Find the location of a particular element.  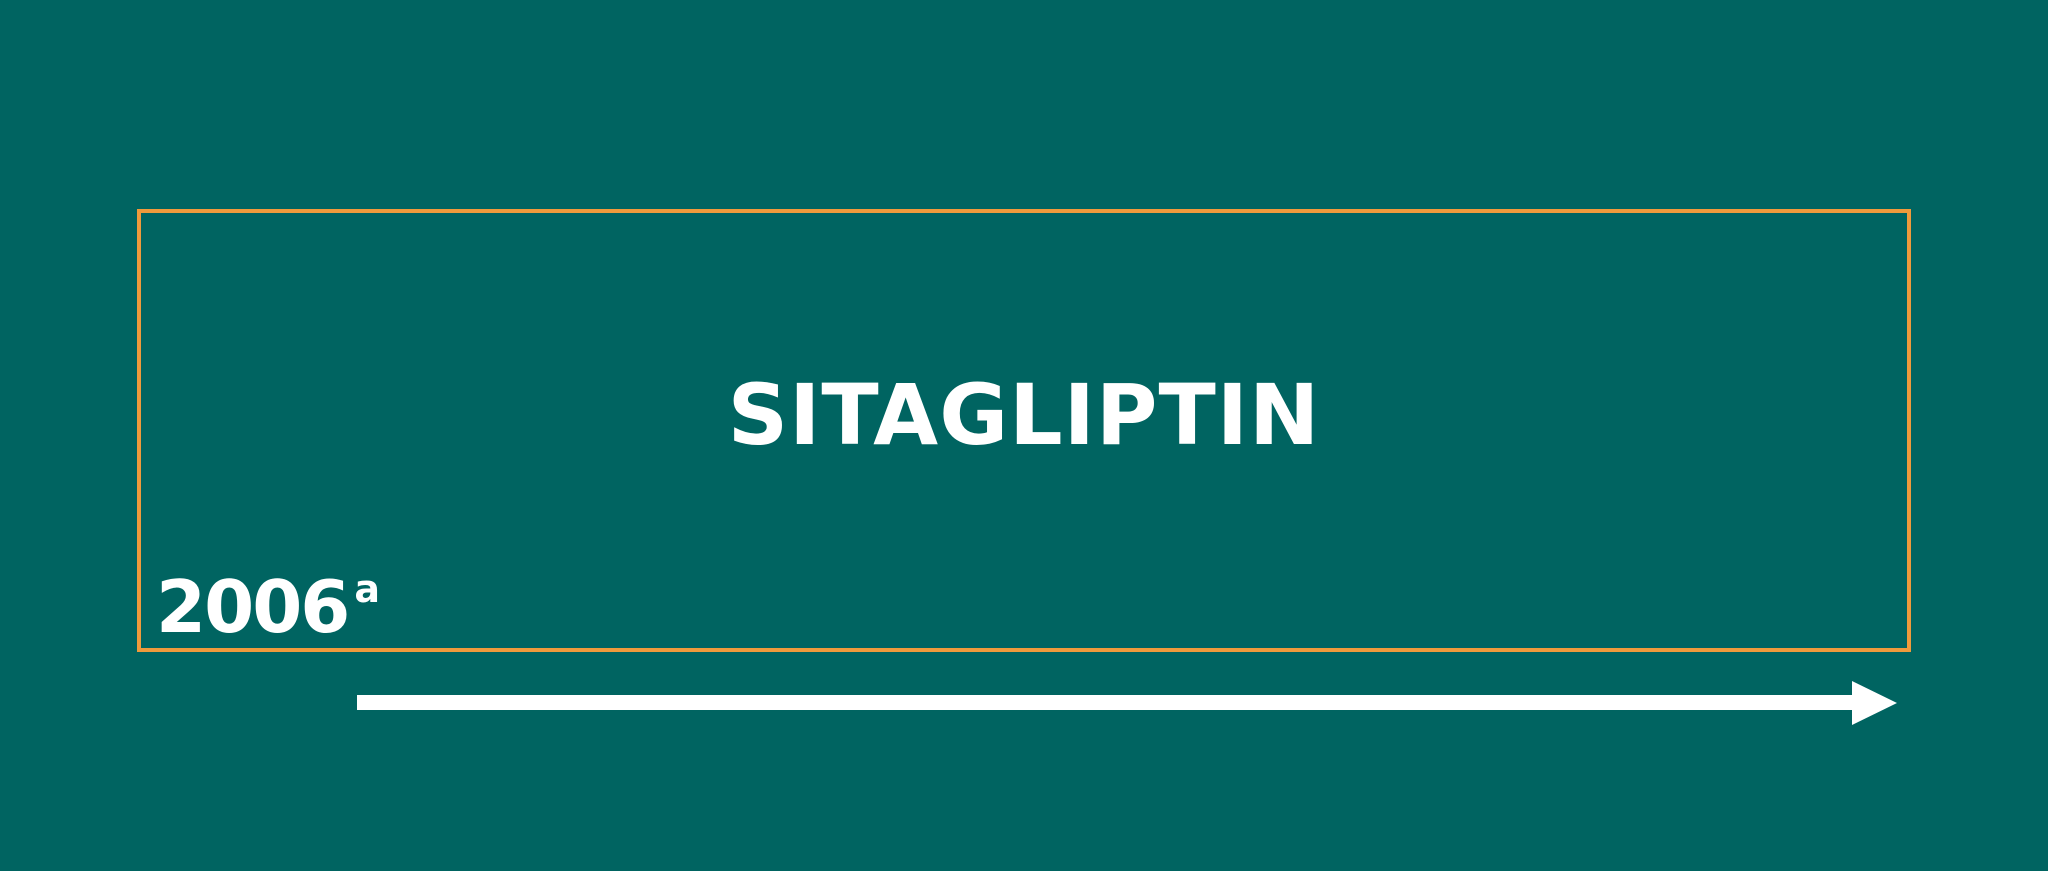

drug-name: SITAGLIPTIN is located at coordinates (1024, 415).